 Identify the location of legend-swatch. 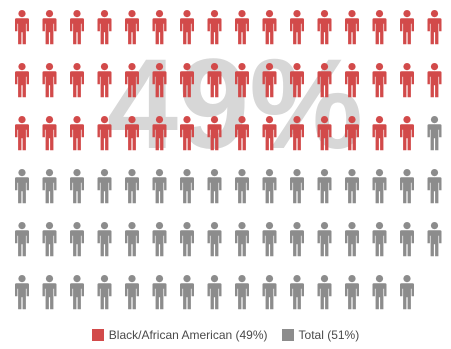
(97, 335).